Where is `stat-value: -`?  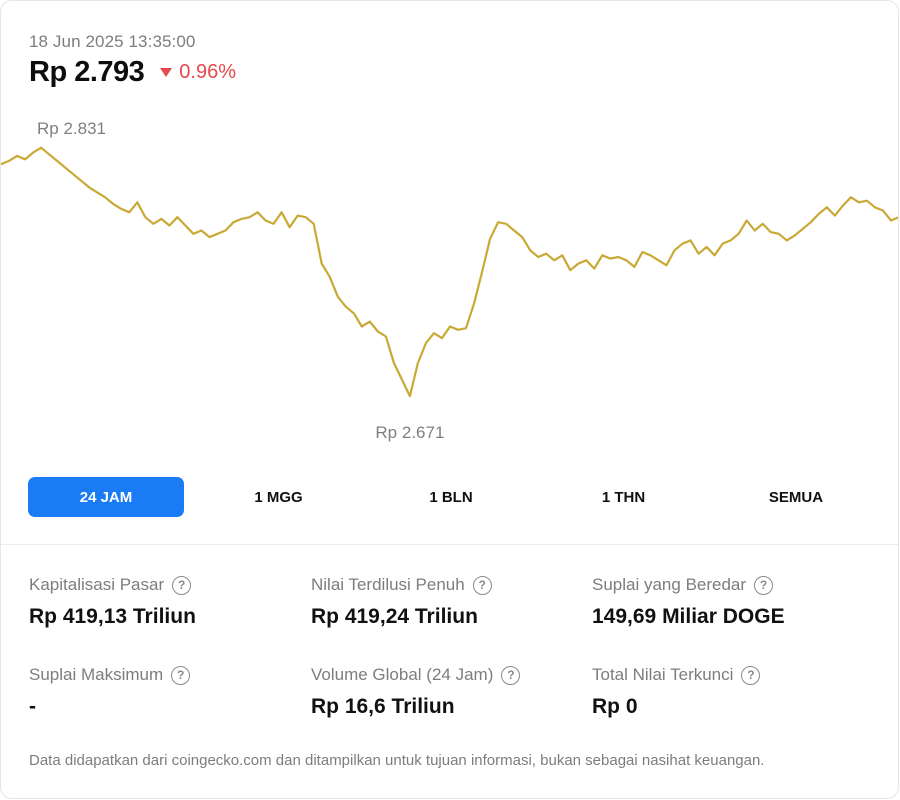
stat-value: - is located at coordinates (32, 706).